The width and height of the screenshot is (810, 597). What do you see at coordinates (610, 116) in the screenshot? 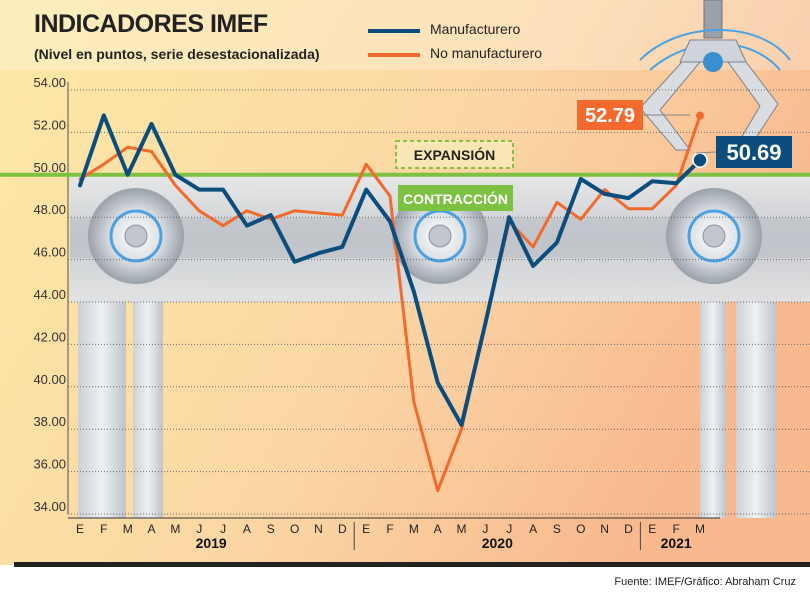
I see `callout-non-manufacturing-value: 52.79` at bounding box center [610, 116].